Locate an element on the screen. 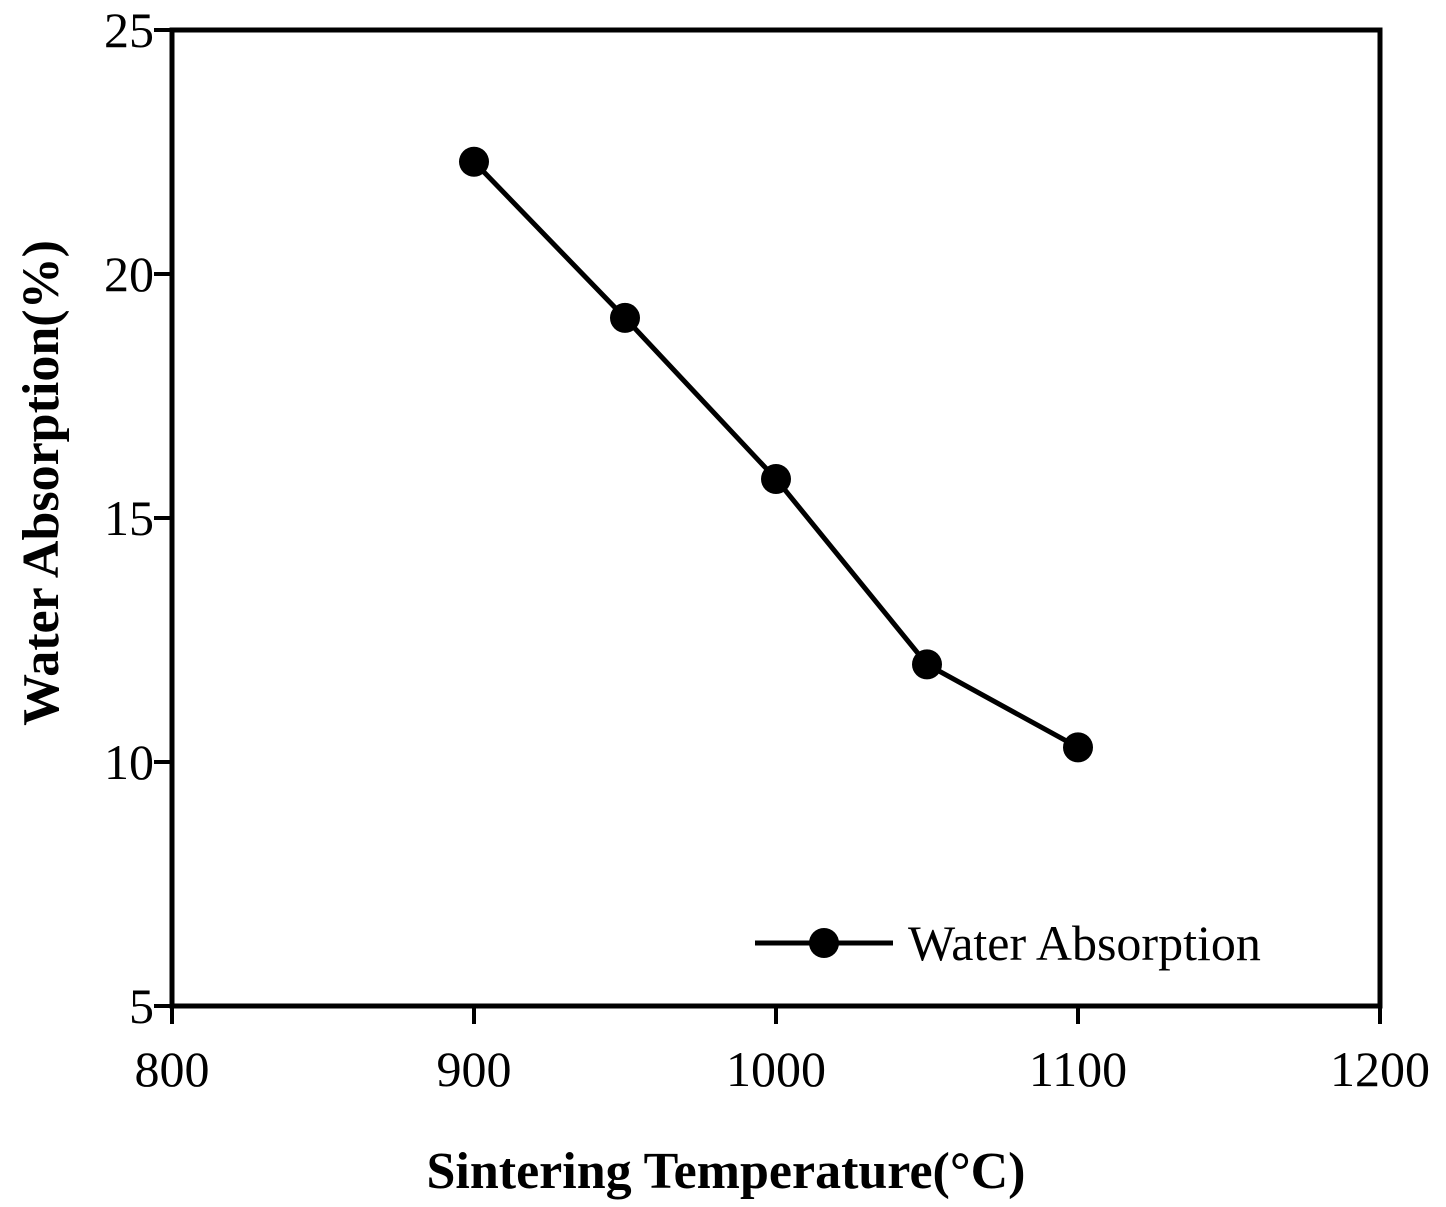 The height and width of the screenshot is (1207, 1446). x-tick-label: 800 is located at coordinates (172, 1069).